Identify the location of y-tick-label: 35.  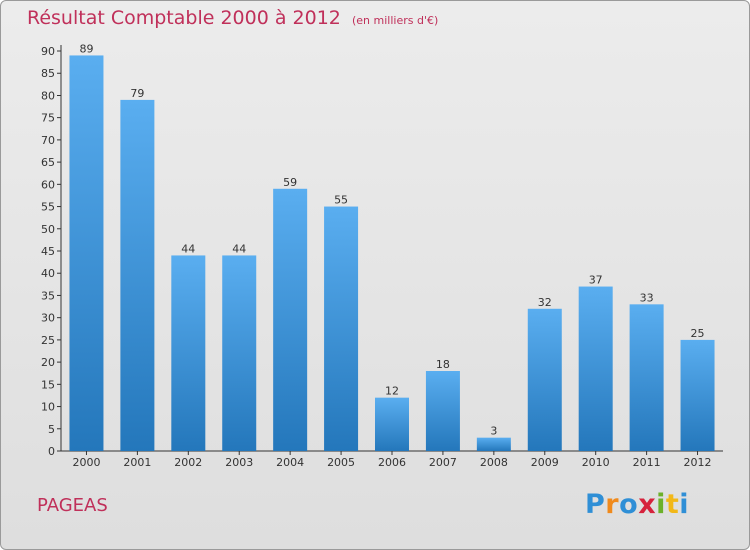
(48, 295).